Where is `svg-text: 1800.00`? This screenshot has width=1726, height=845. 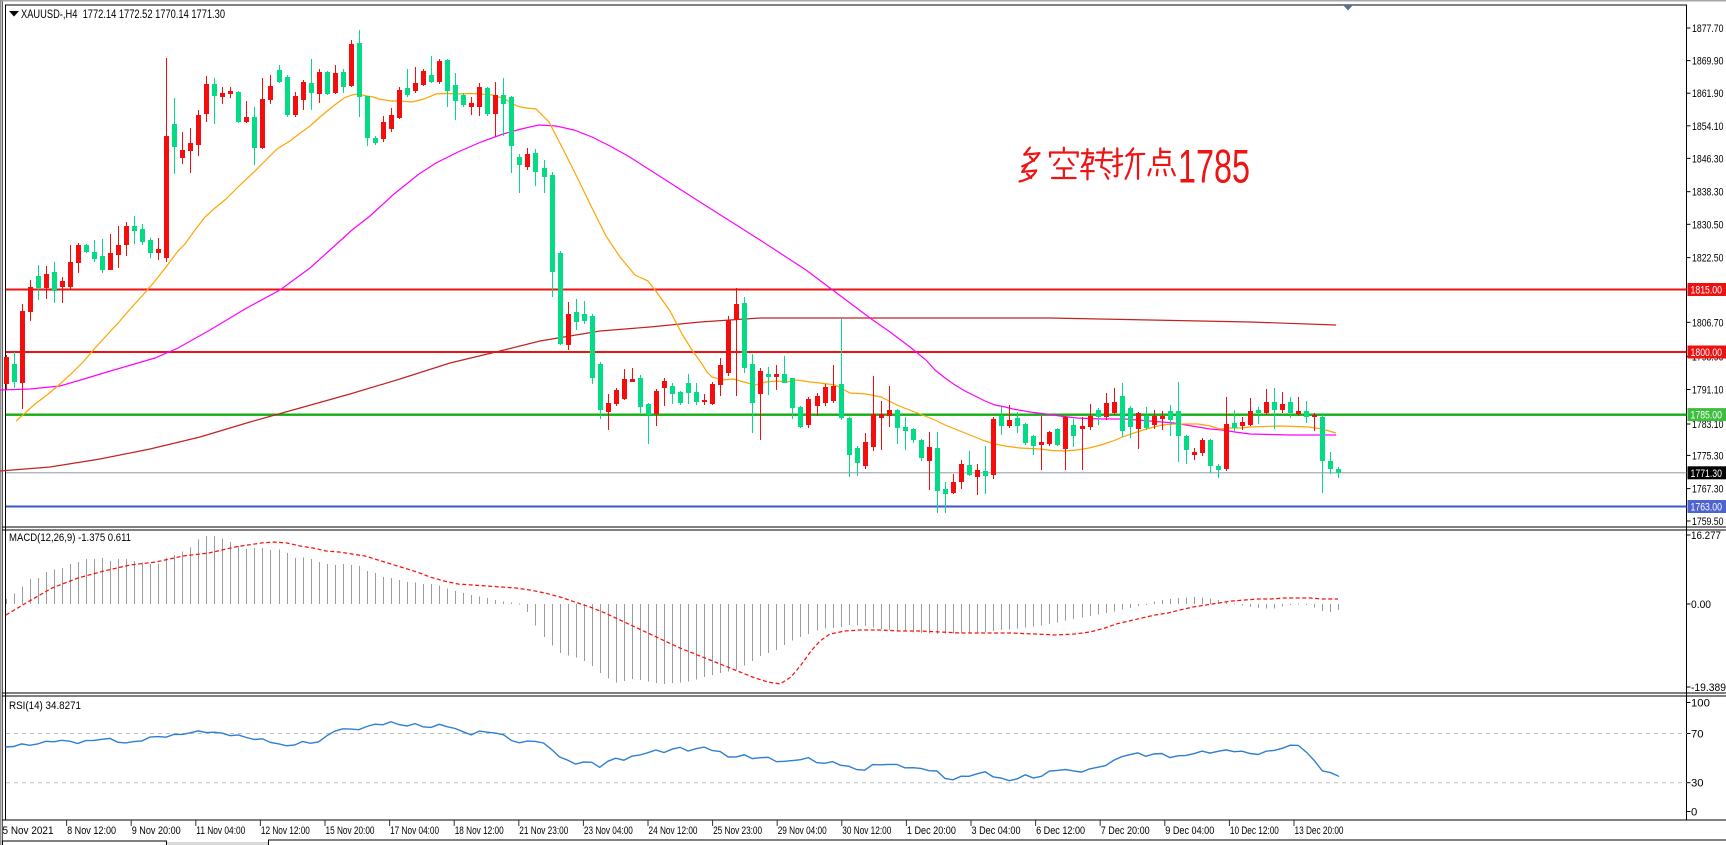
svg-text: 1800.00 is located at coordinates (1707, 353).